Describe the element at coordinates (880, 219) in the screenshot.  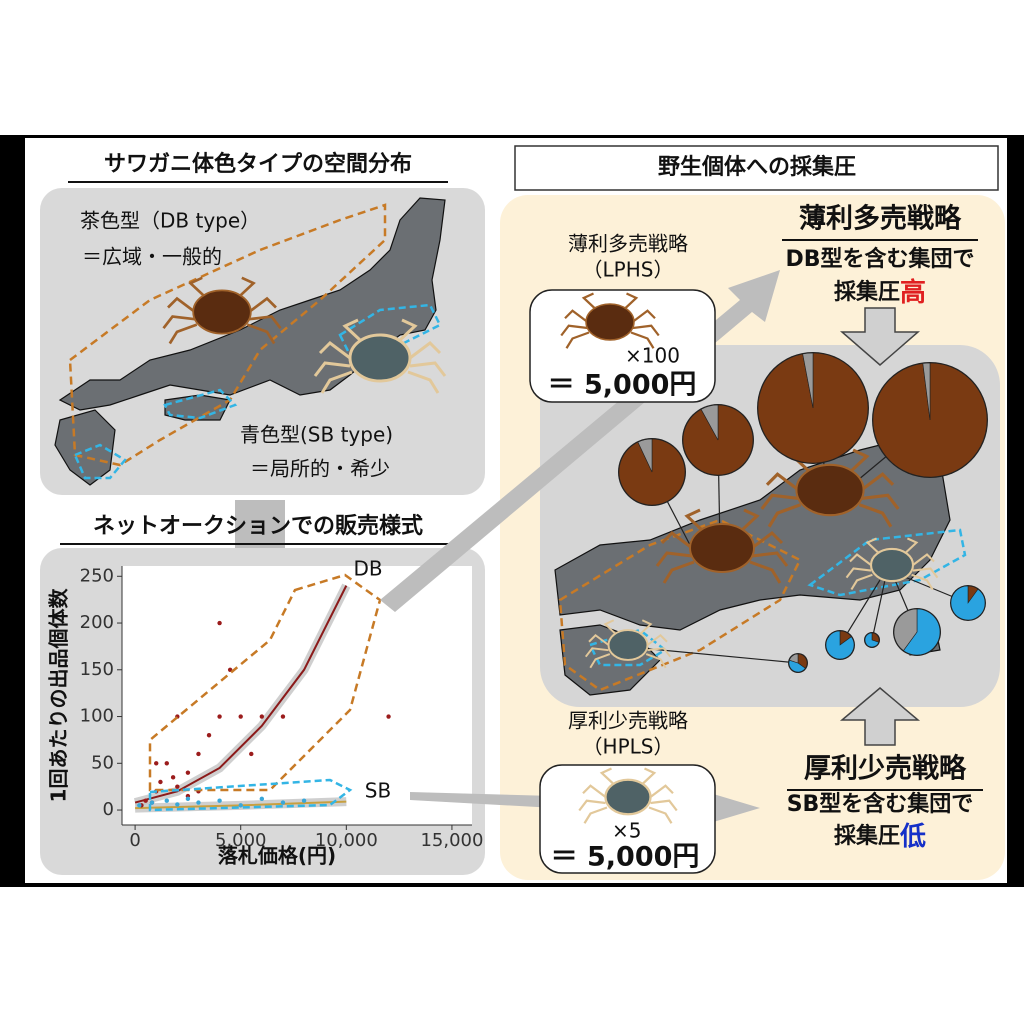
I see `lphs-head: 薄利多売戦略` at that location.